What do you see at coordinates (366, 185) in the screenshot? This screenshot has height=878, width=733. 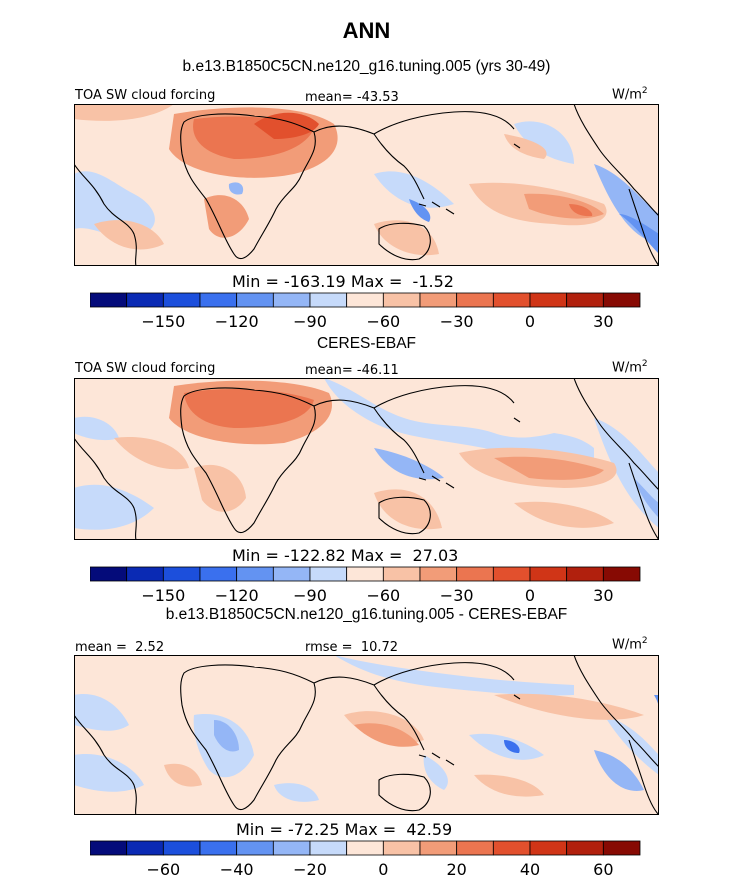 I see `map-model` at bounding box center [366, 185].